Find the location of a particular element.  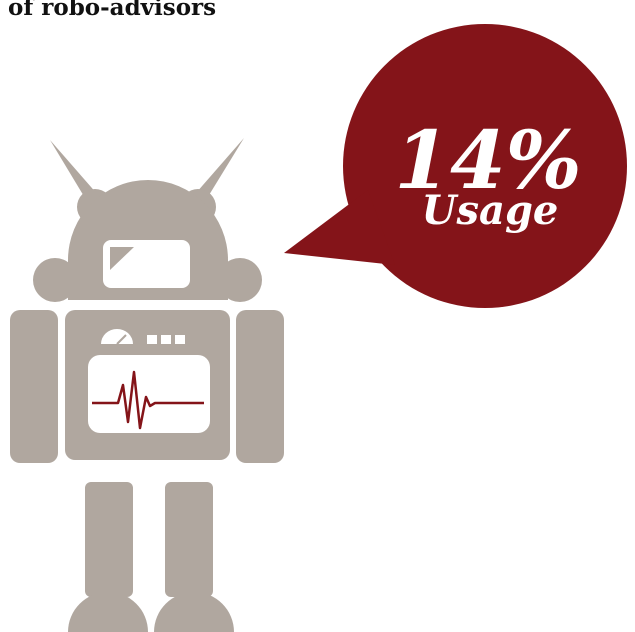

left-arm is located at coordinates (34, 386).